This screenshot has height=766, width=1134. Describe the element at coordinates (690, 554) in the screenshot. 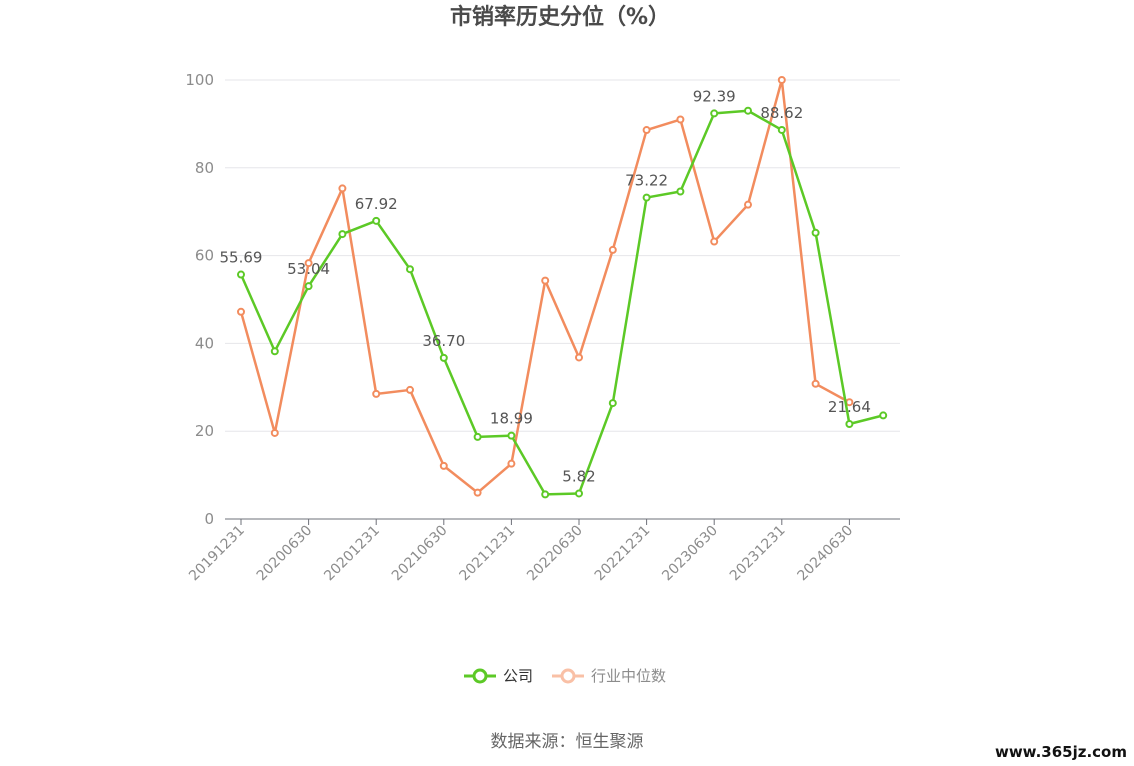

I see `x-tick-label: 20230630` at that location.